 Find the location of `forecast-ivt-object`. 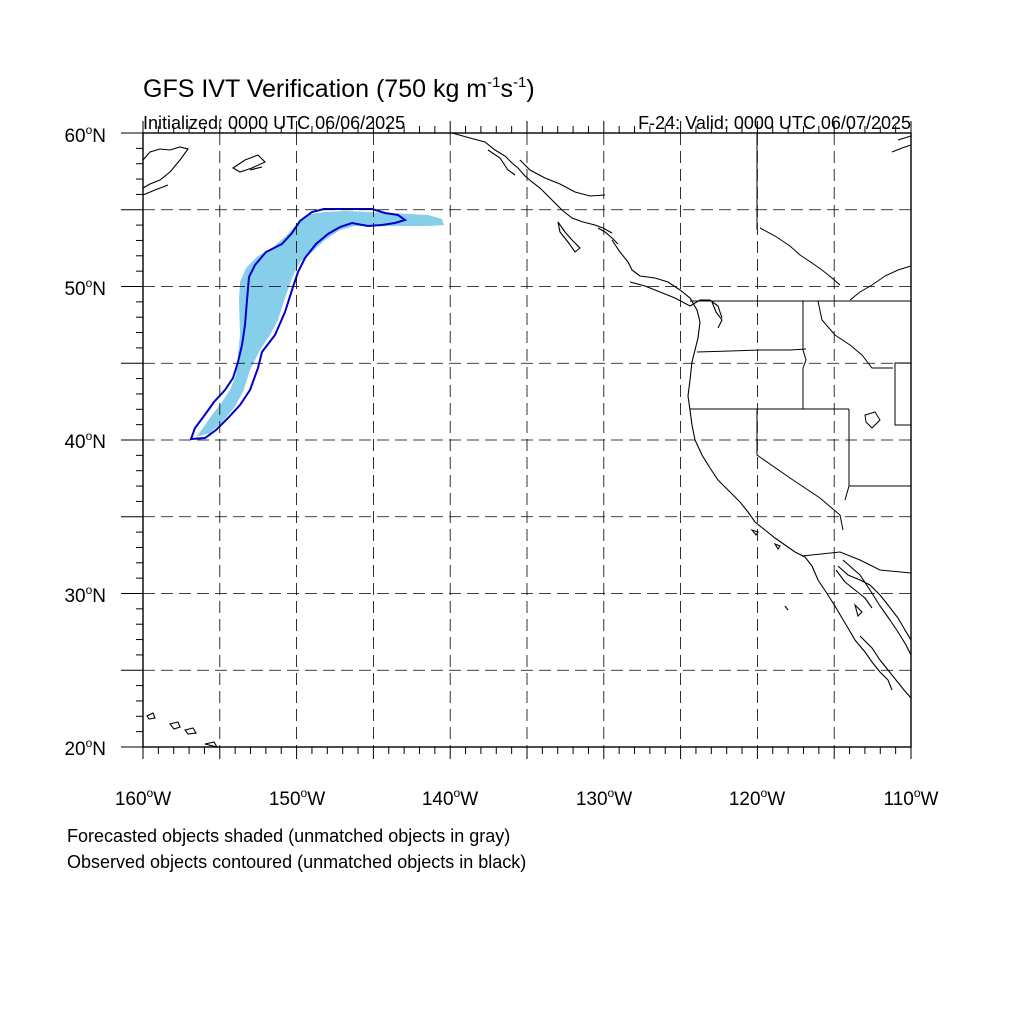

forecast-ivt-object is located at coordinates (320, 324).